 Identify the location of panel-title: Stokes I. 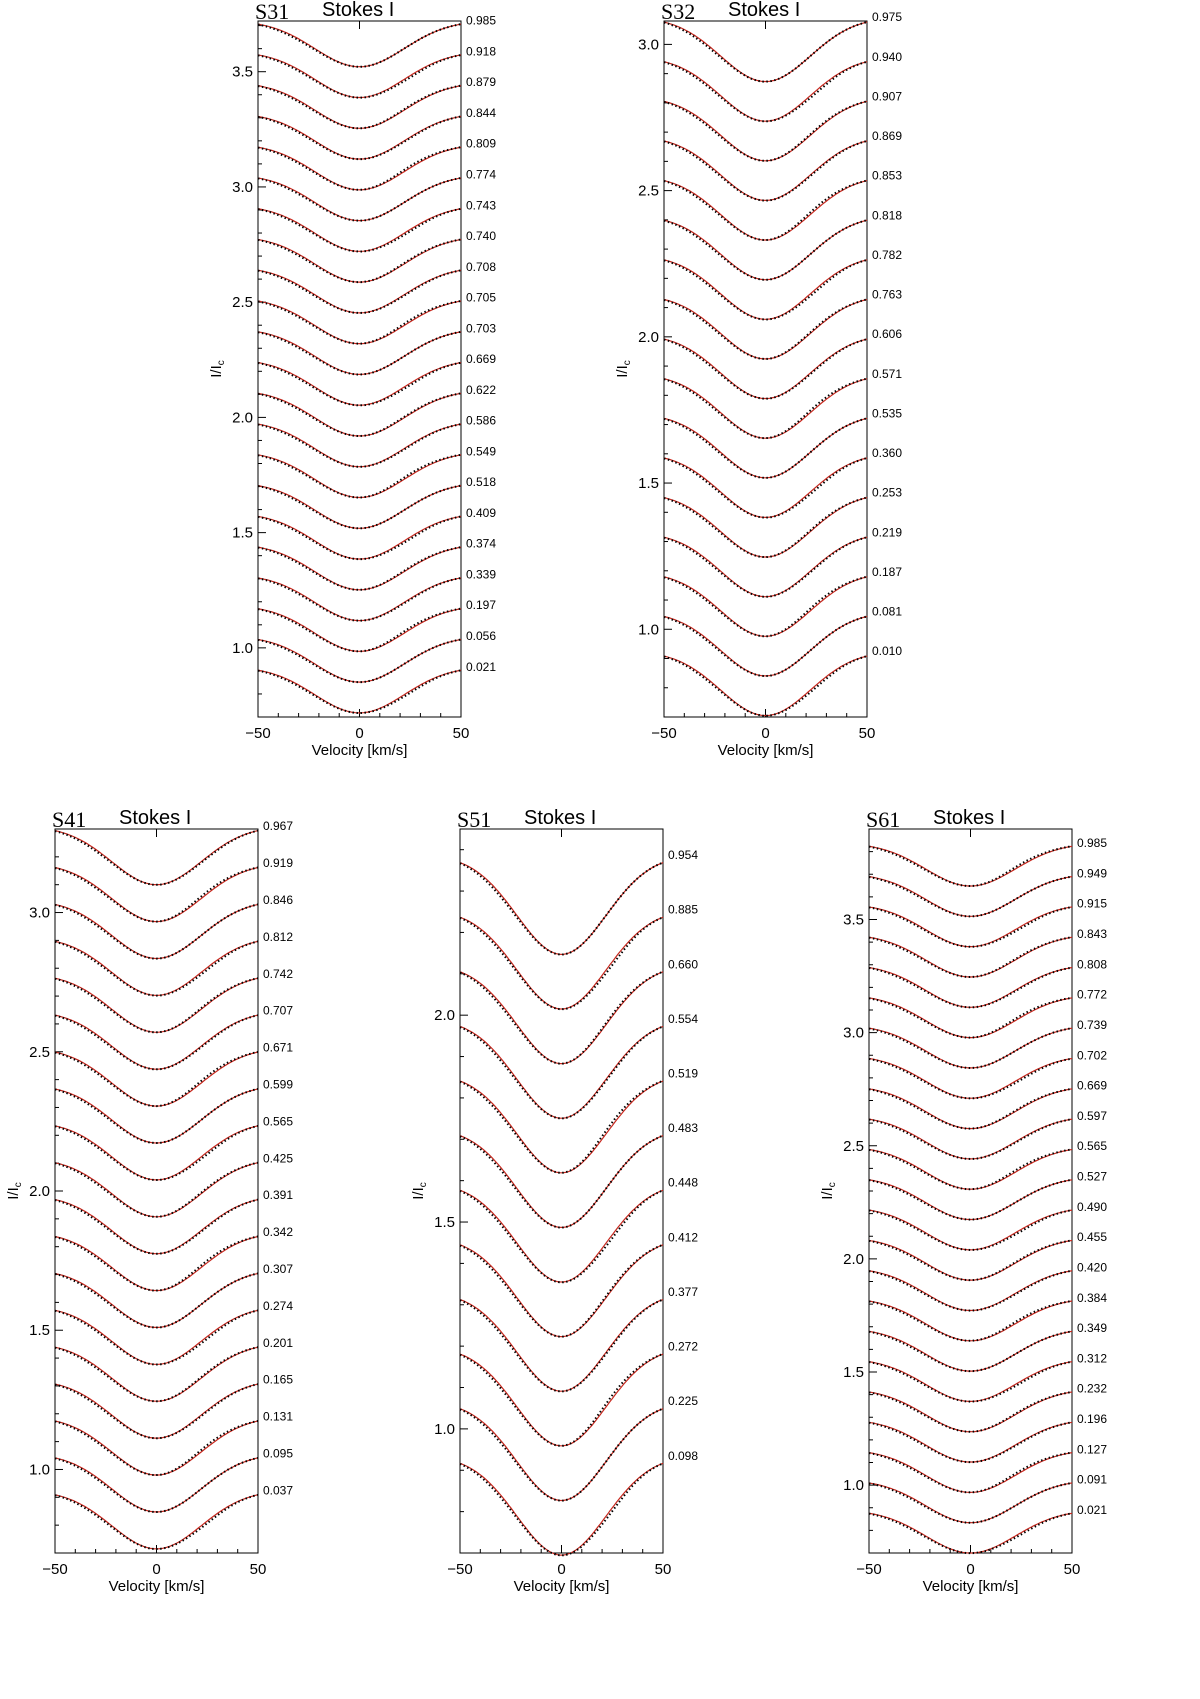
(560, 818).